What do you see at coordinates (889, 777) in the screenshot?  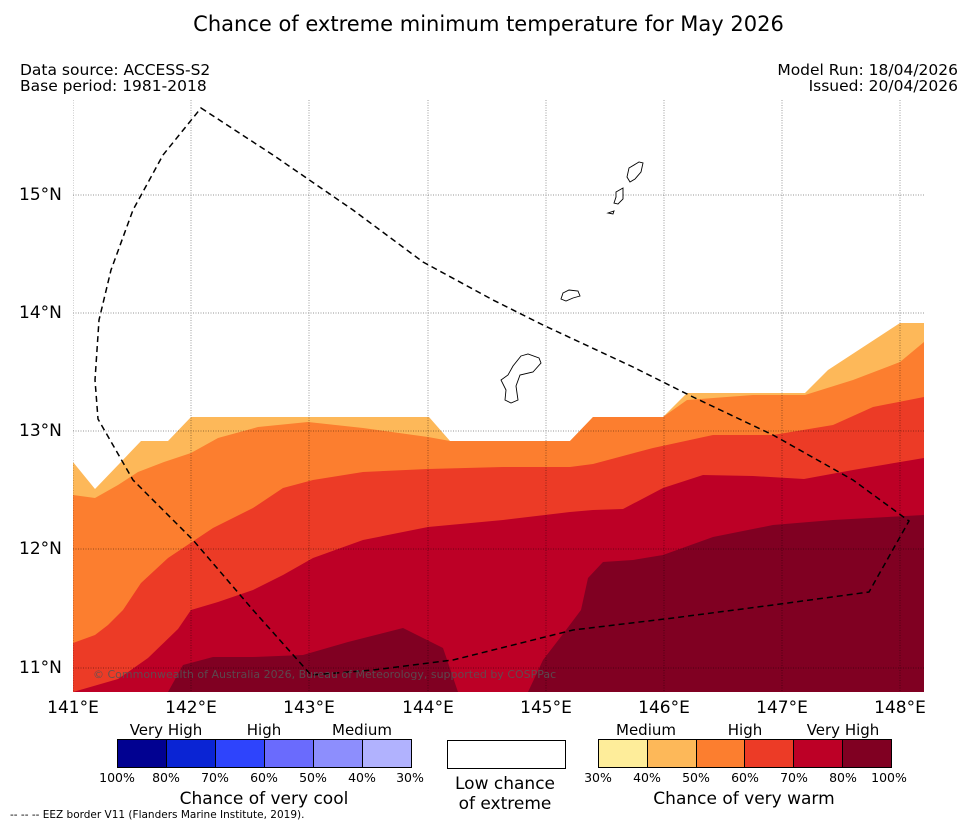 I see `warm-pct-label: 100%` at bounding box center [889, 777].